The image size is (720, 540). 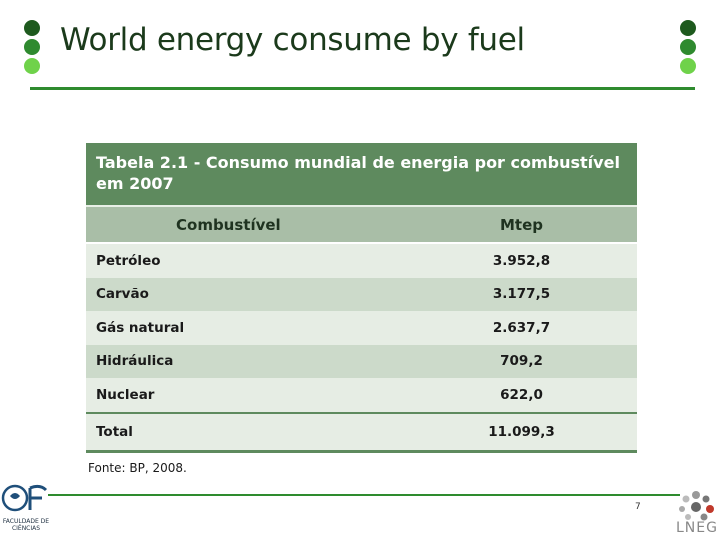 I want to click on row-value: 3.952,8, so click(x=521, y=260).